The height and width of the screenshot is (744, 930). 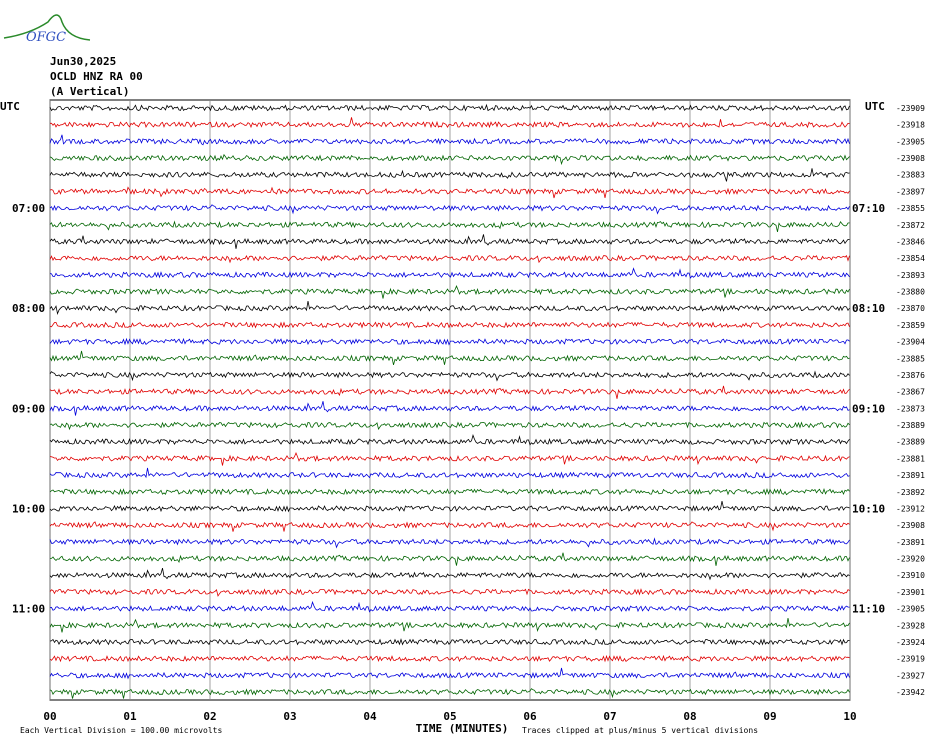 I want to click on time-label: 07:00, so click(x=28, y=208).